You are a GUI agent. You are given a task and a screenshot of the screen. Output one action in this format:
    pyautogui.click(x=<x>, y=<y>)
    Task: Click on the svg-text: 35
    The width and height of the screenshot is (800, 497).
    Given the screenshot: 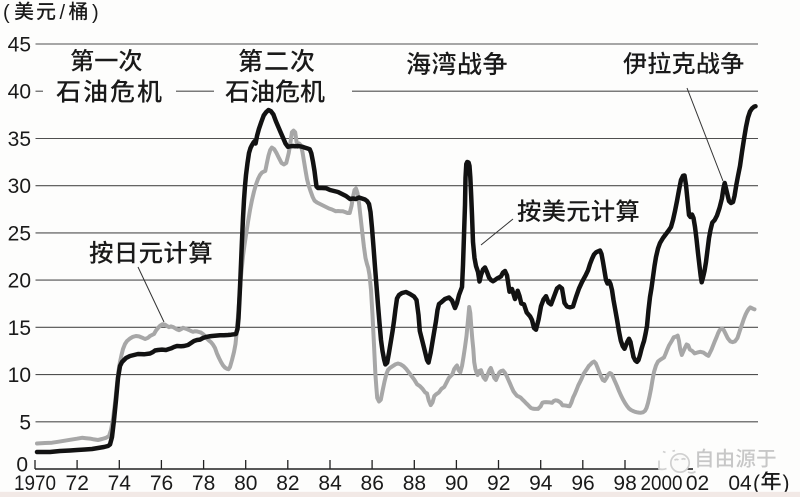 What is the action you would take?
    pyautogui.click(x=19, y=139)
    